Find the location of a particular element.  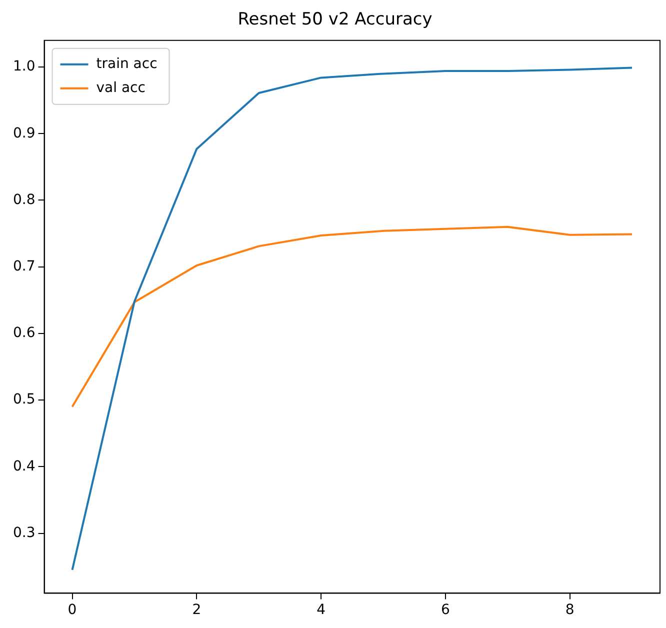

chart-title: Resnet 50 v2 Accuracy is located at coordinates (335, 20).